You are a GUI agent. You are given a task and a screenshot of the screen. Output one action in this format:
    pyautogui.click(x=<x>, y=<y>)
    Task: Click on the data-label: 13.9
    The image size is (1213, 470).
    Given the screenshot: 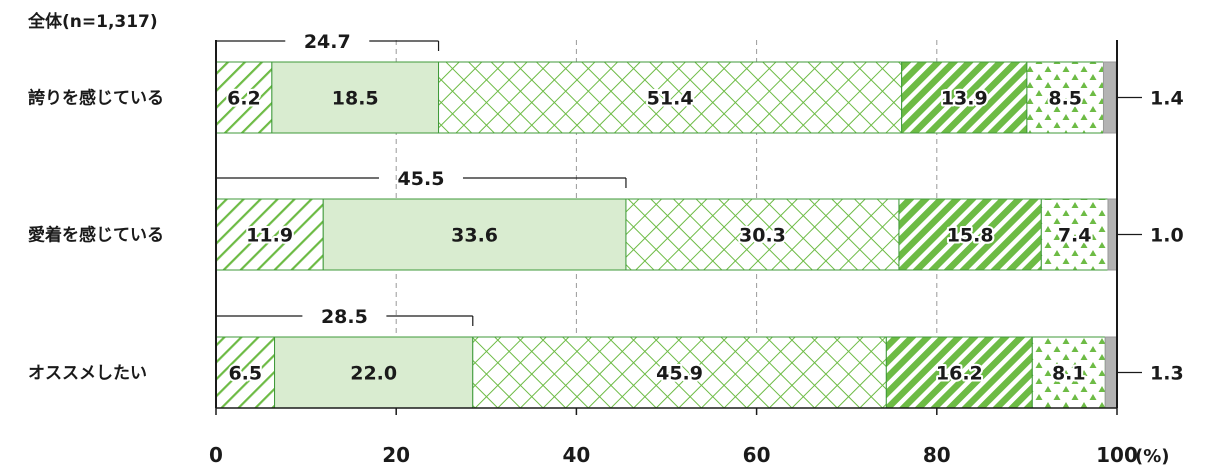 What is the action you would take?
    pyautogui.click(x=964, y=99)
    